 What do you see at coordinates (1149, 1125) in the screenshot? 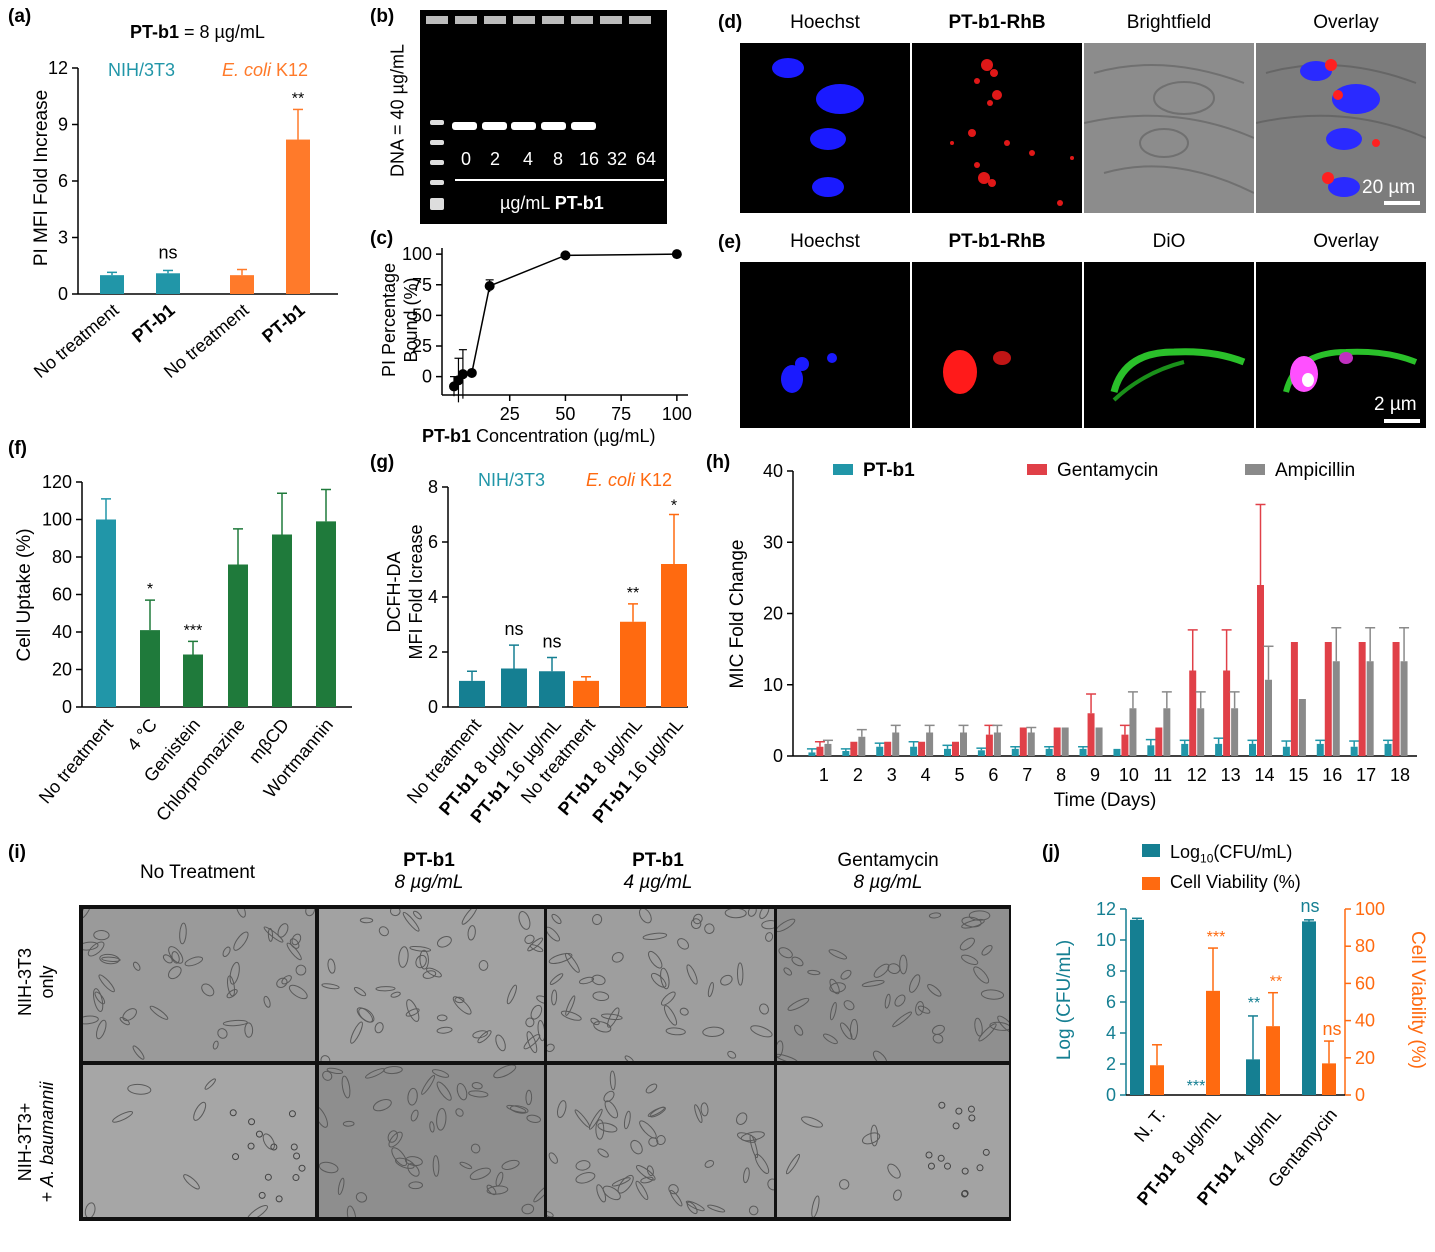
I see `j-x-tick-label: N. T.` at bounding box center [1149, 1125].